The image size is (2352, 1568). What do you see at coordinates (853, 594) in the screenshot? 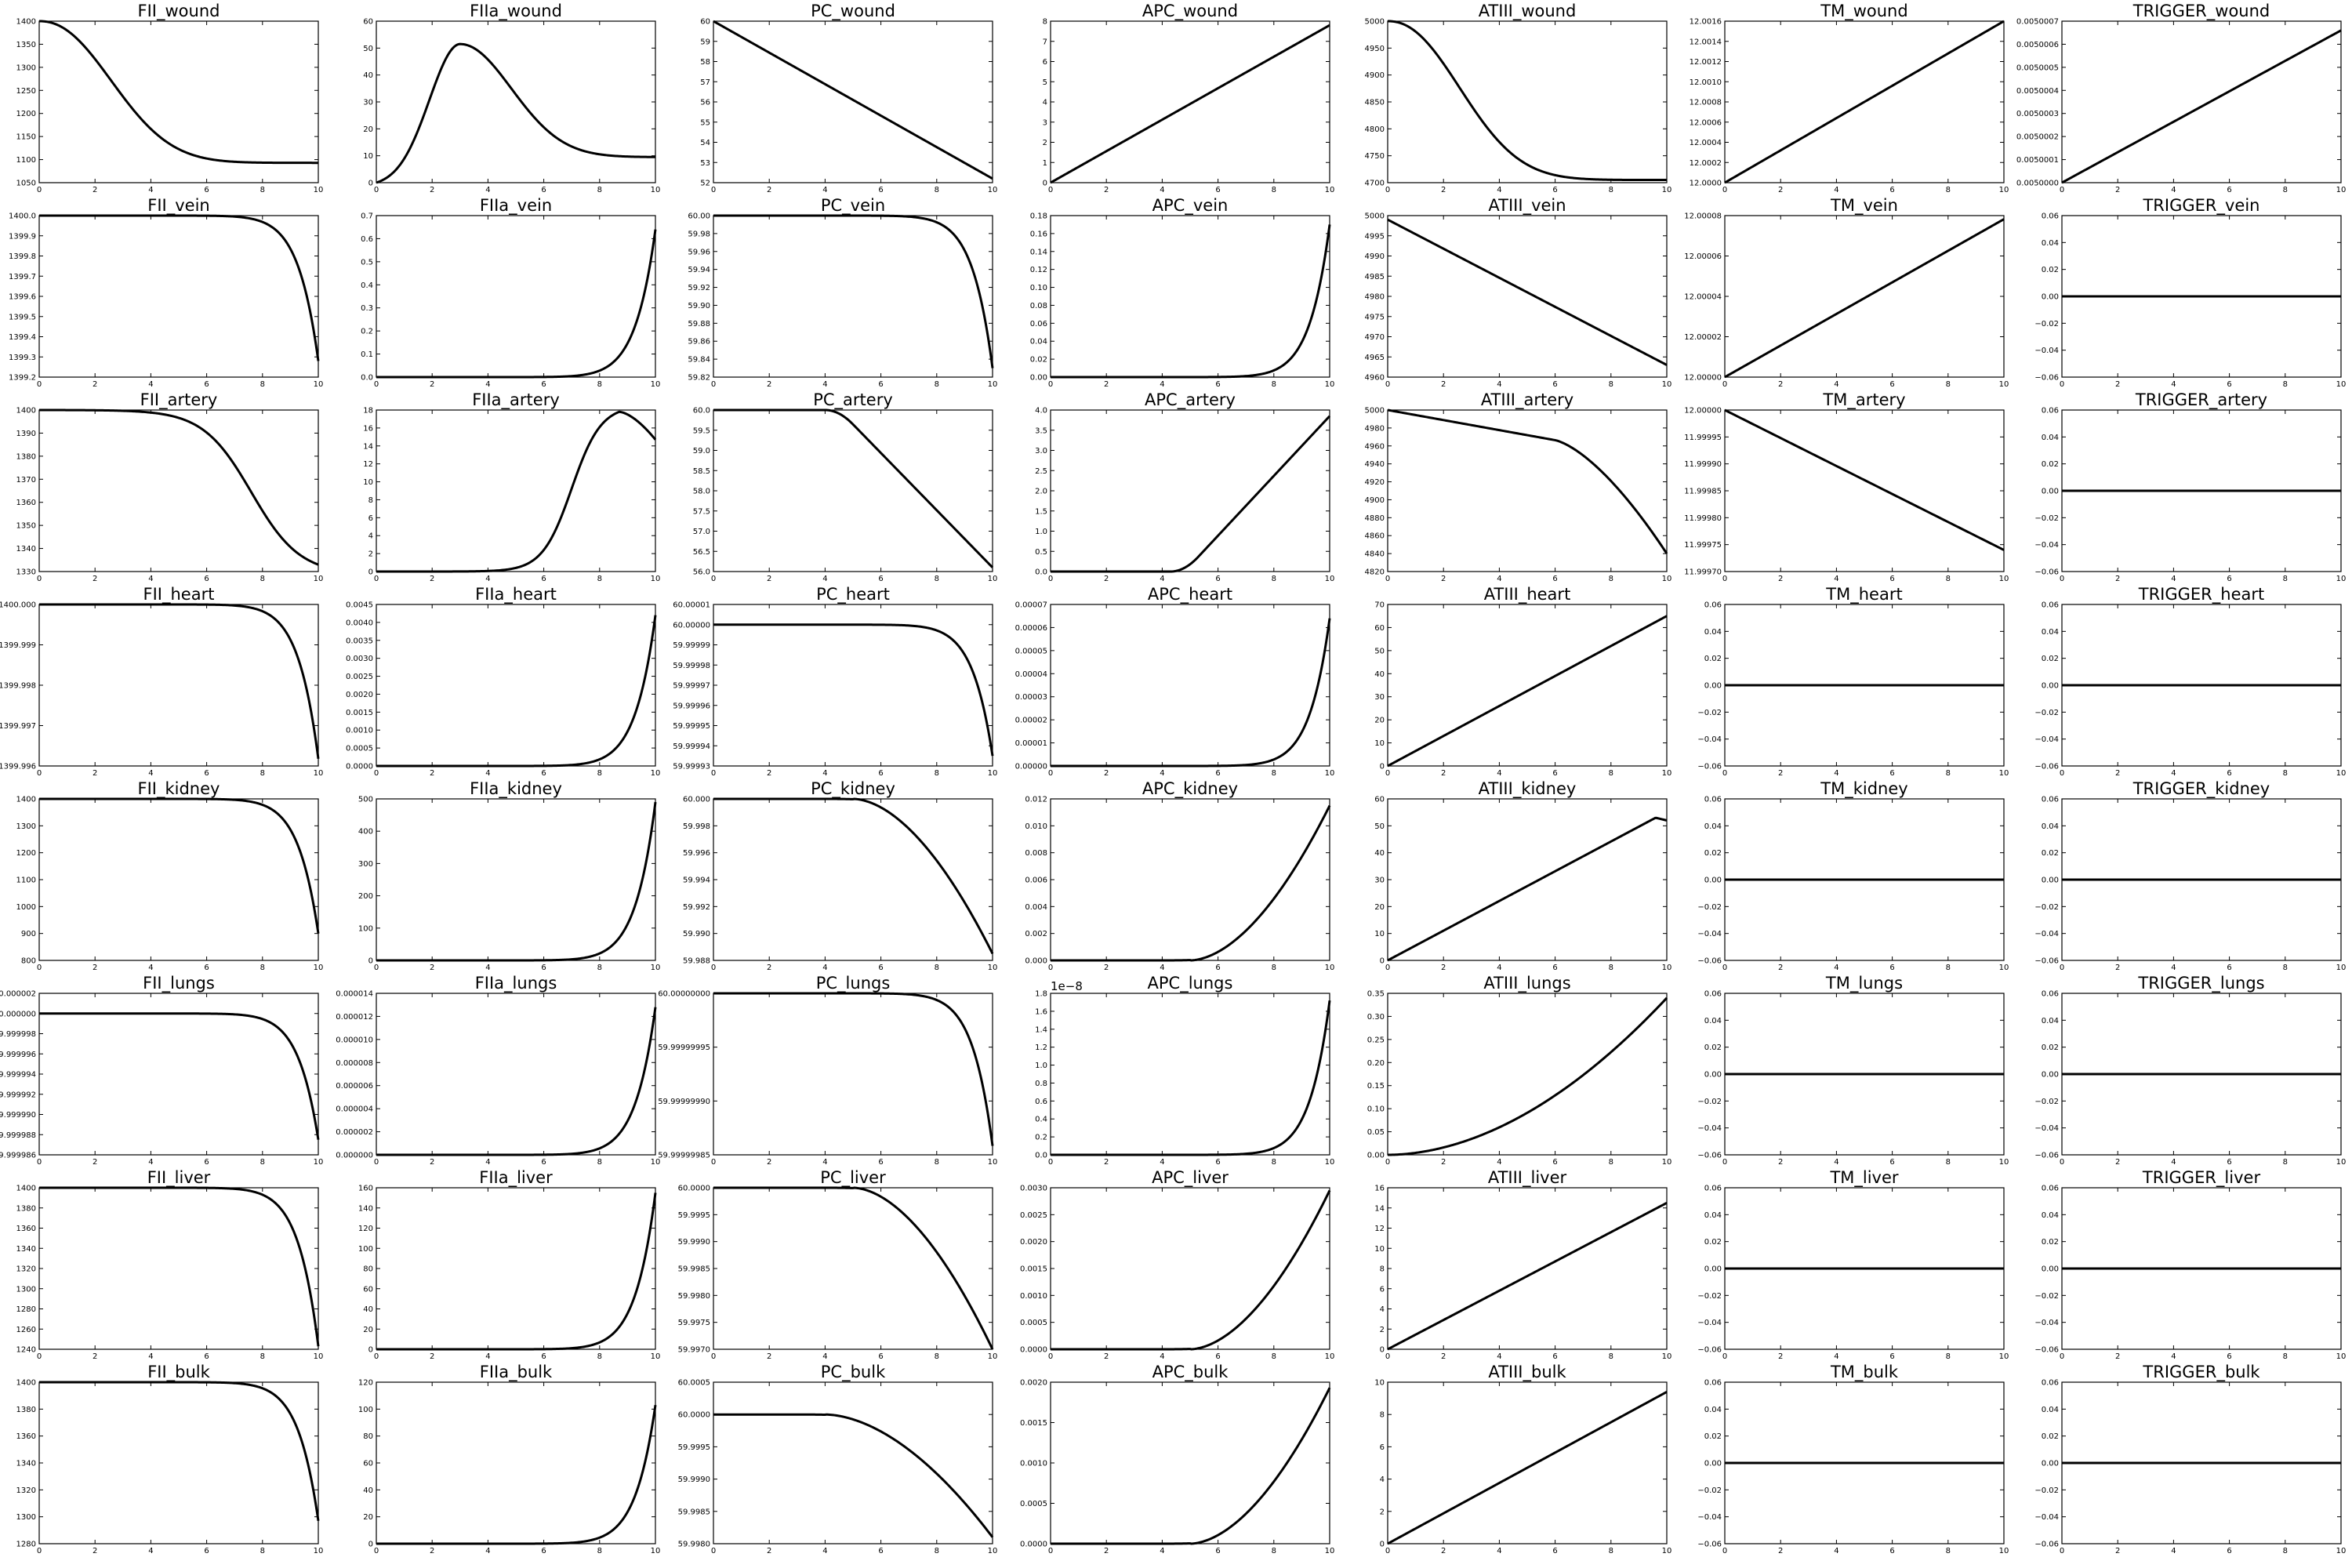
I see `subplot-title: PC_heart` at bounding box center [853, 594].